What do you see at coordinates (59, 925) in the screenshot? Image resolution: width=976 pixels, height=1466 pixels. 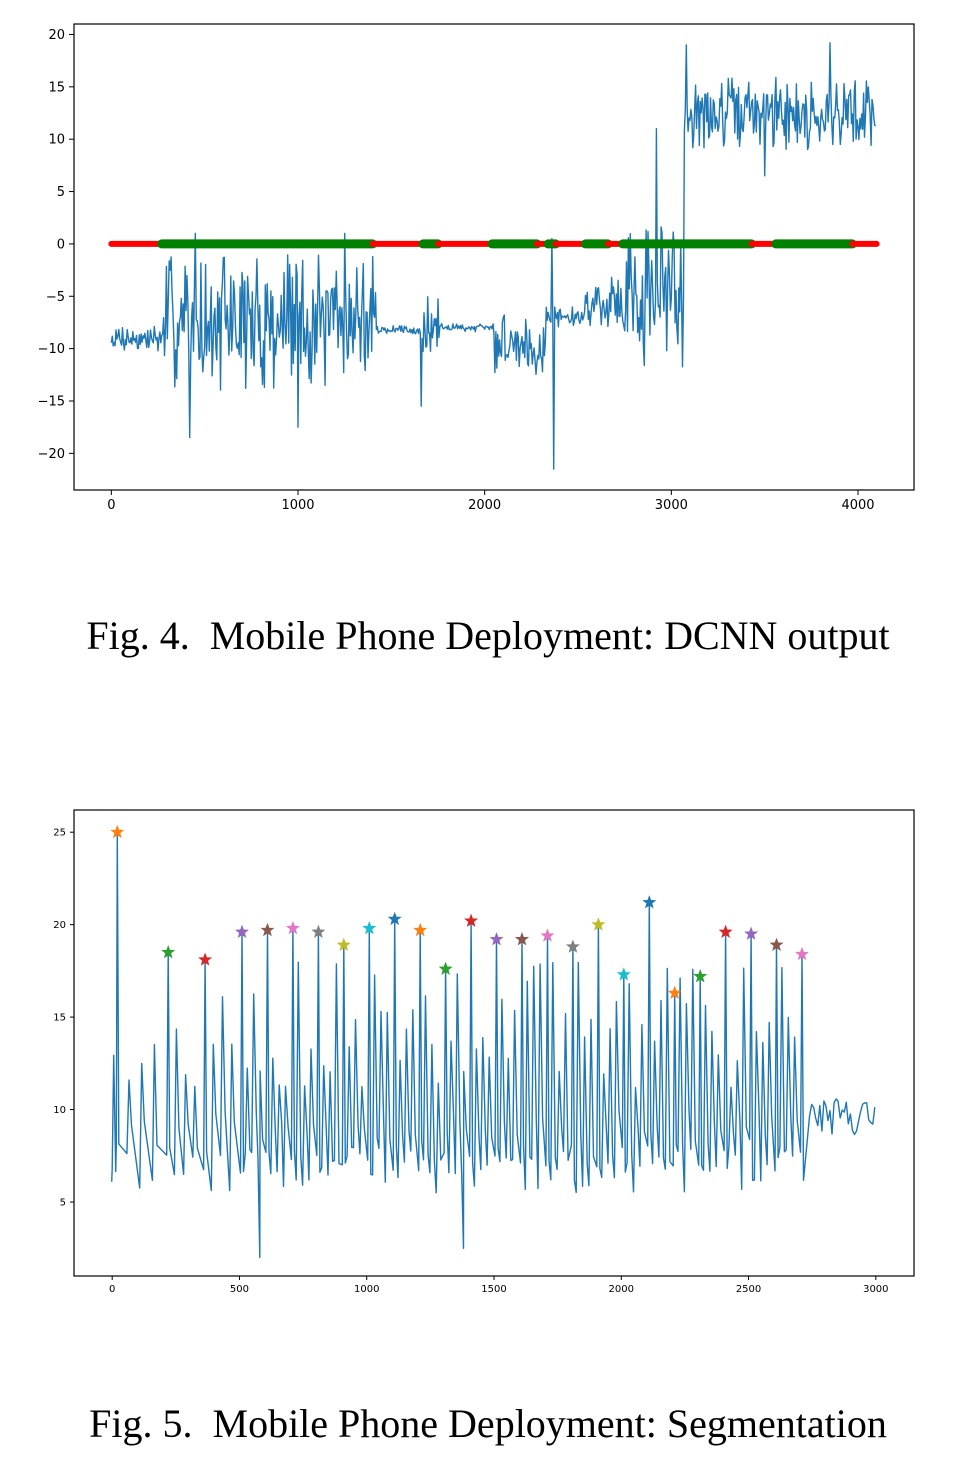 I see `fig5-y-tick-label: 20` at bounding box center [59, 925].